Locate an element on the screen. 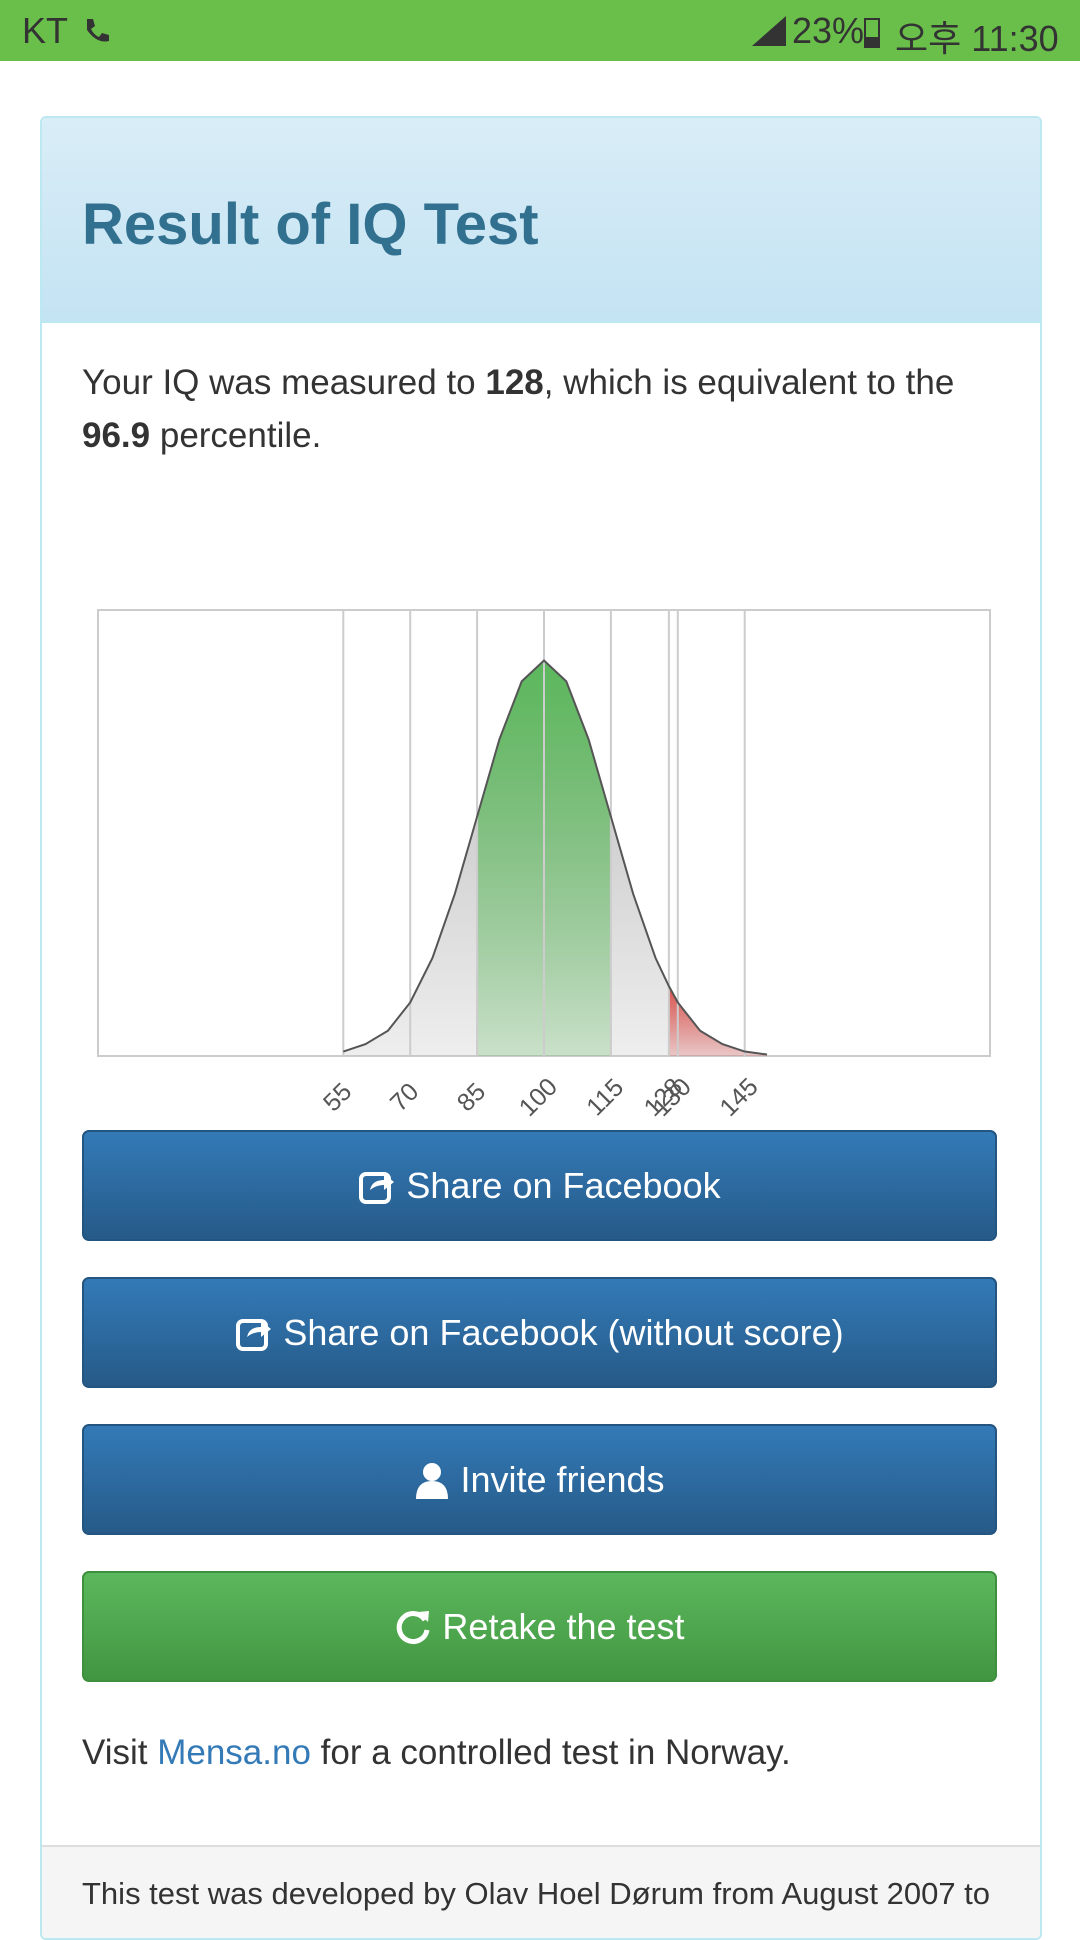 The image size is (1080, 1940). percentile: 96.9 is located at coordinates (116, 435).